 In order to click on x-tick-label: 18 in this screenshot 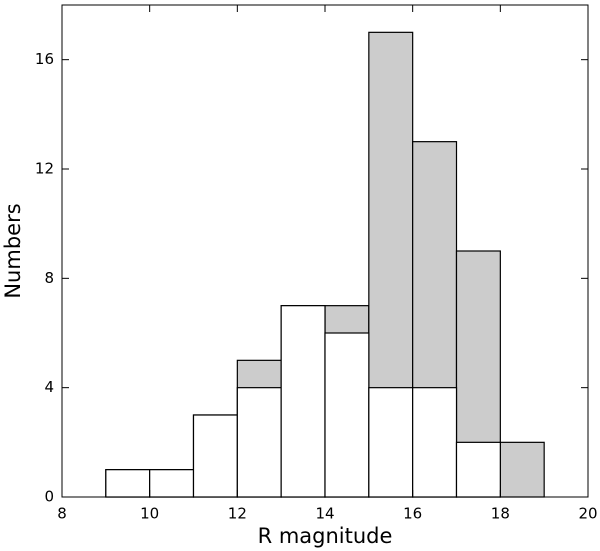, I will do `click(500, 514)`.